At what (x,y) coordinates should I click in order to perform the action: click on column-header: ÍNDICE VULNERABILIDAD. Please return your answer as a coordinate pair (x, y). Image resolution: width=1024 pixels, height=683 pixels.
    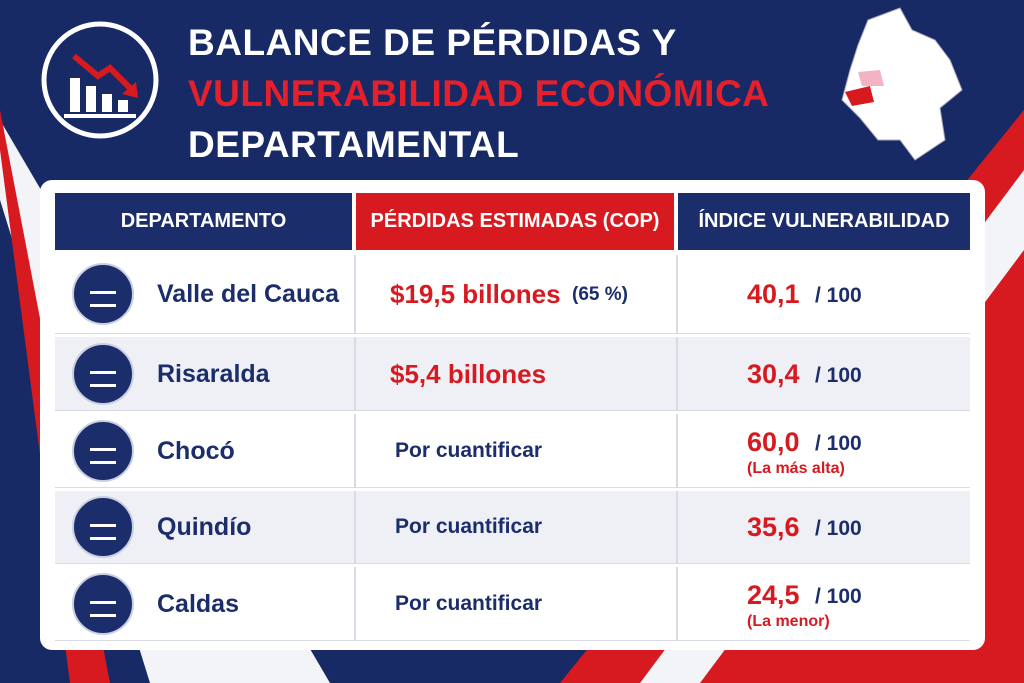
    Looking at the image, I should click on (824, 221).